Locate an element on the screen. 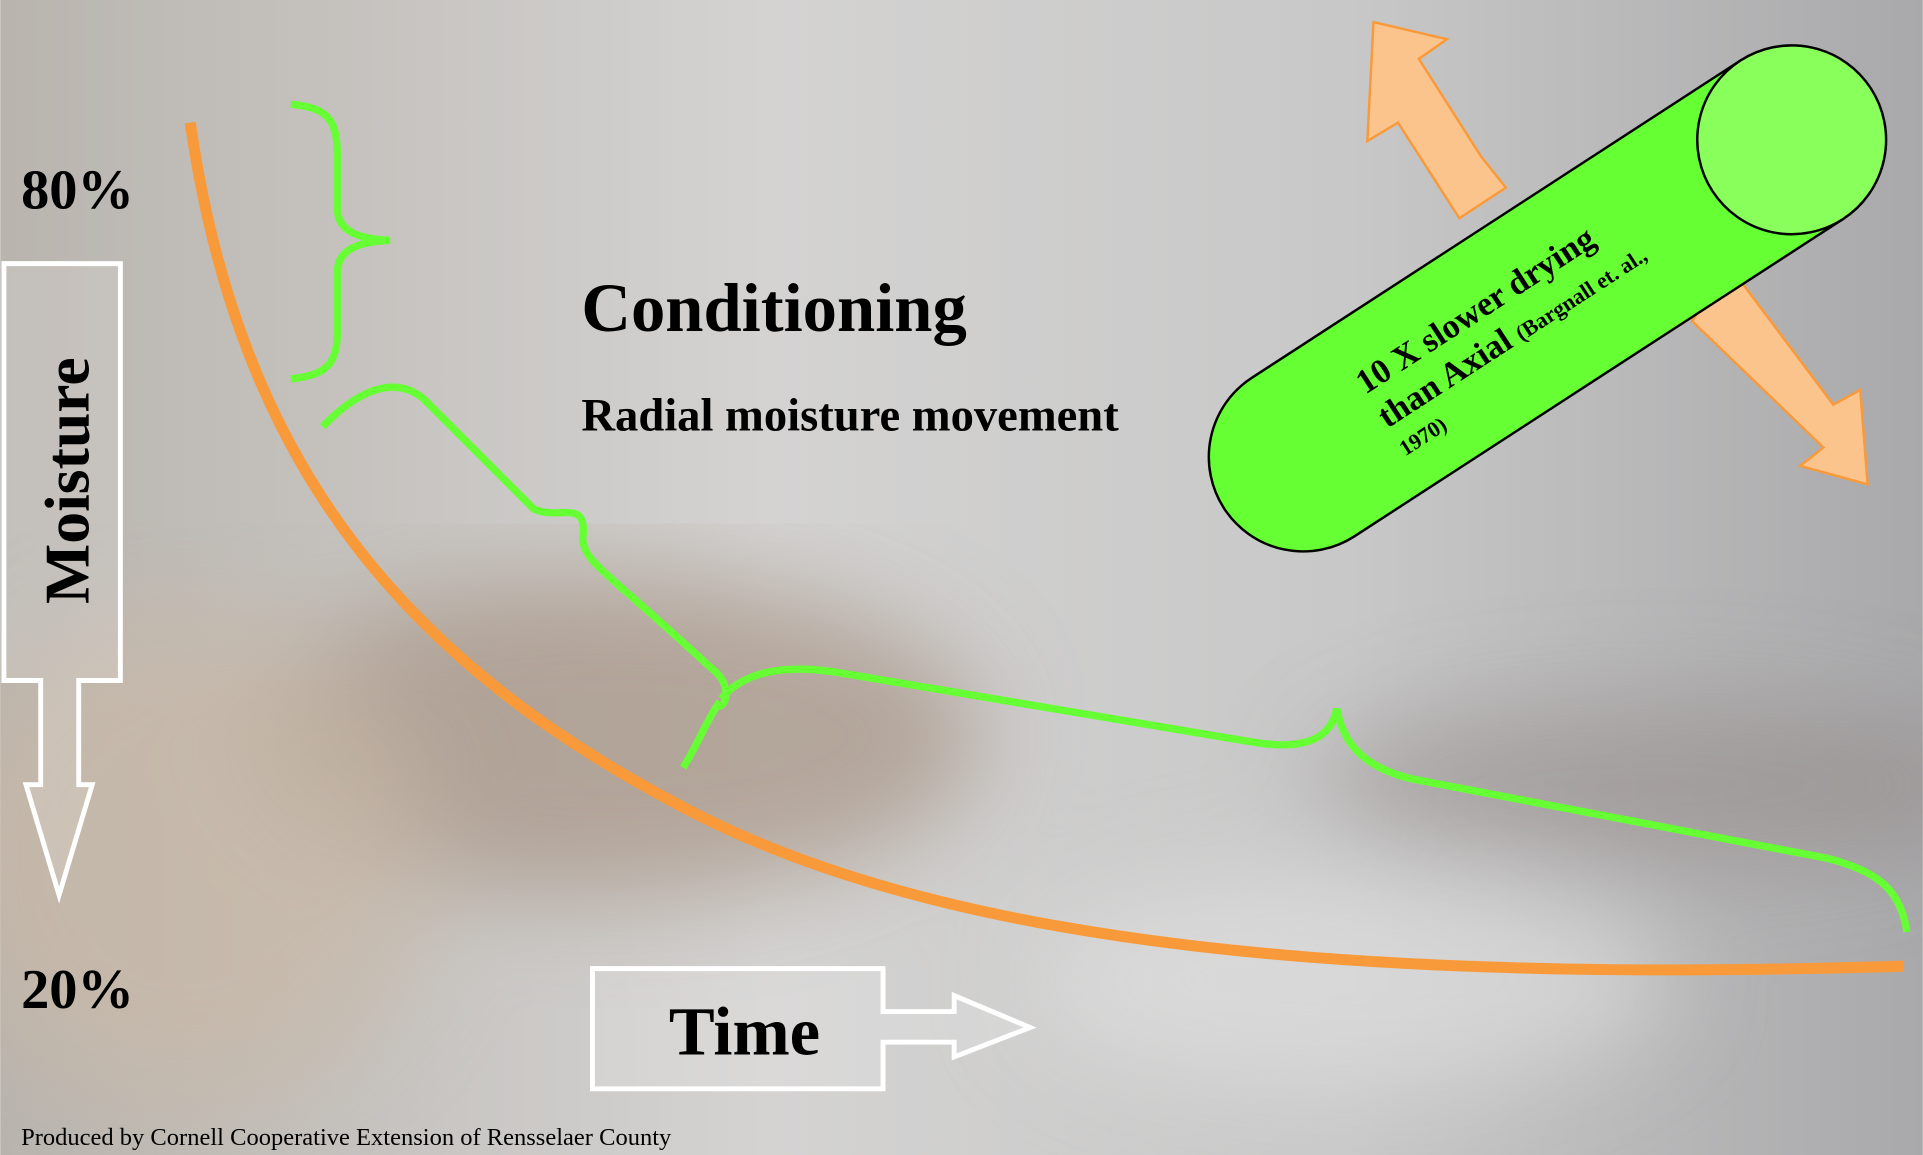 The image size is (1923, 1155). title: Conditioning is located at coordinates (773, 308).